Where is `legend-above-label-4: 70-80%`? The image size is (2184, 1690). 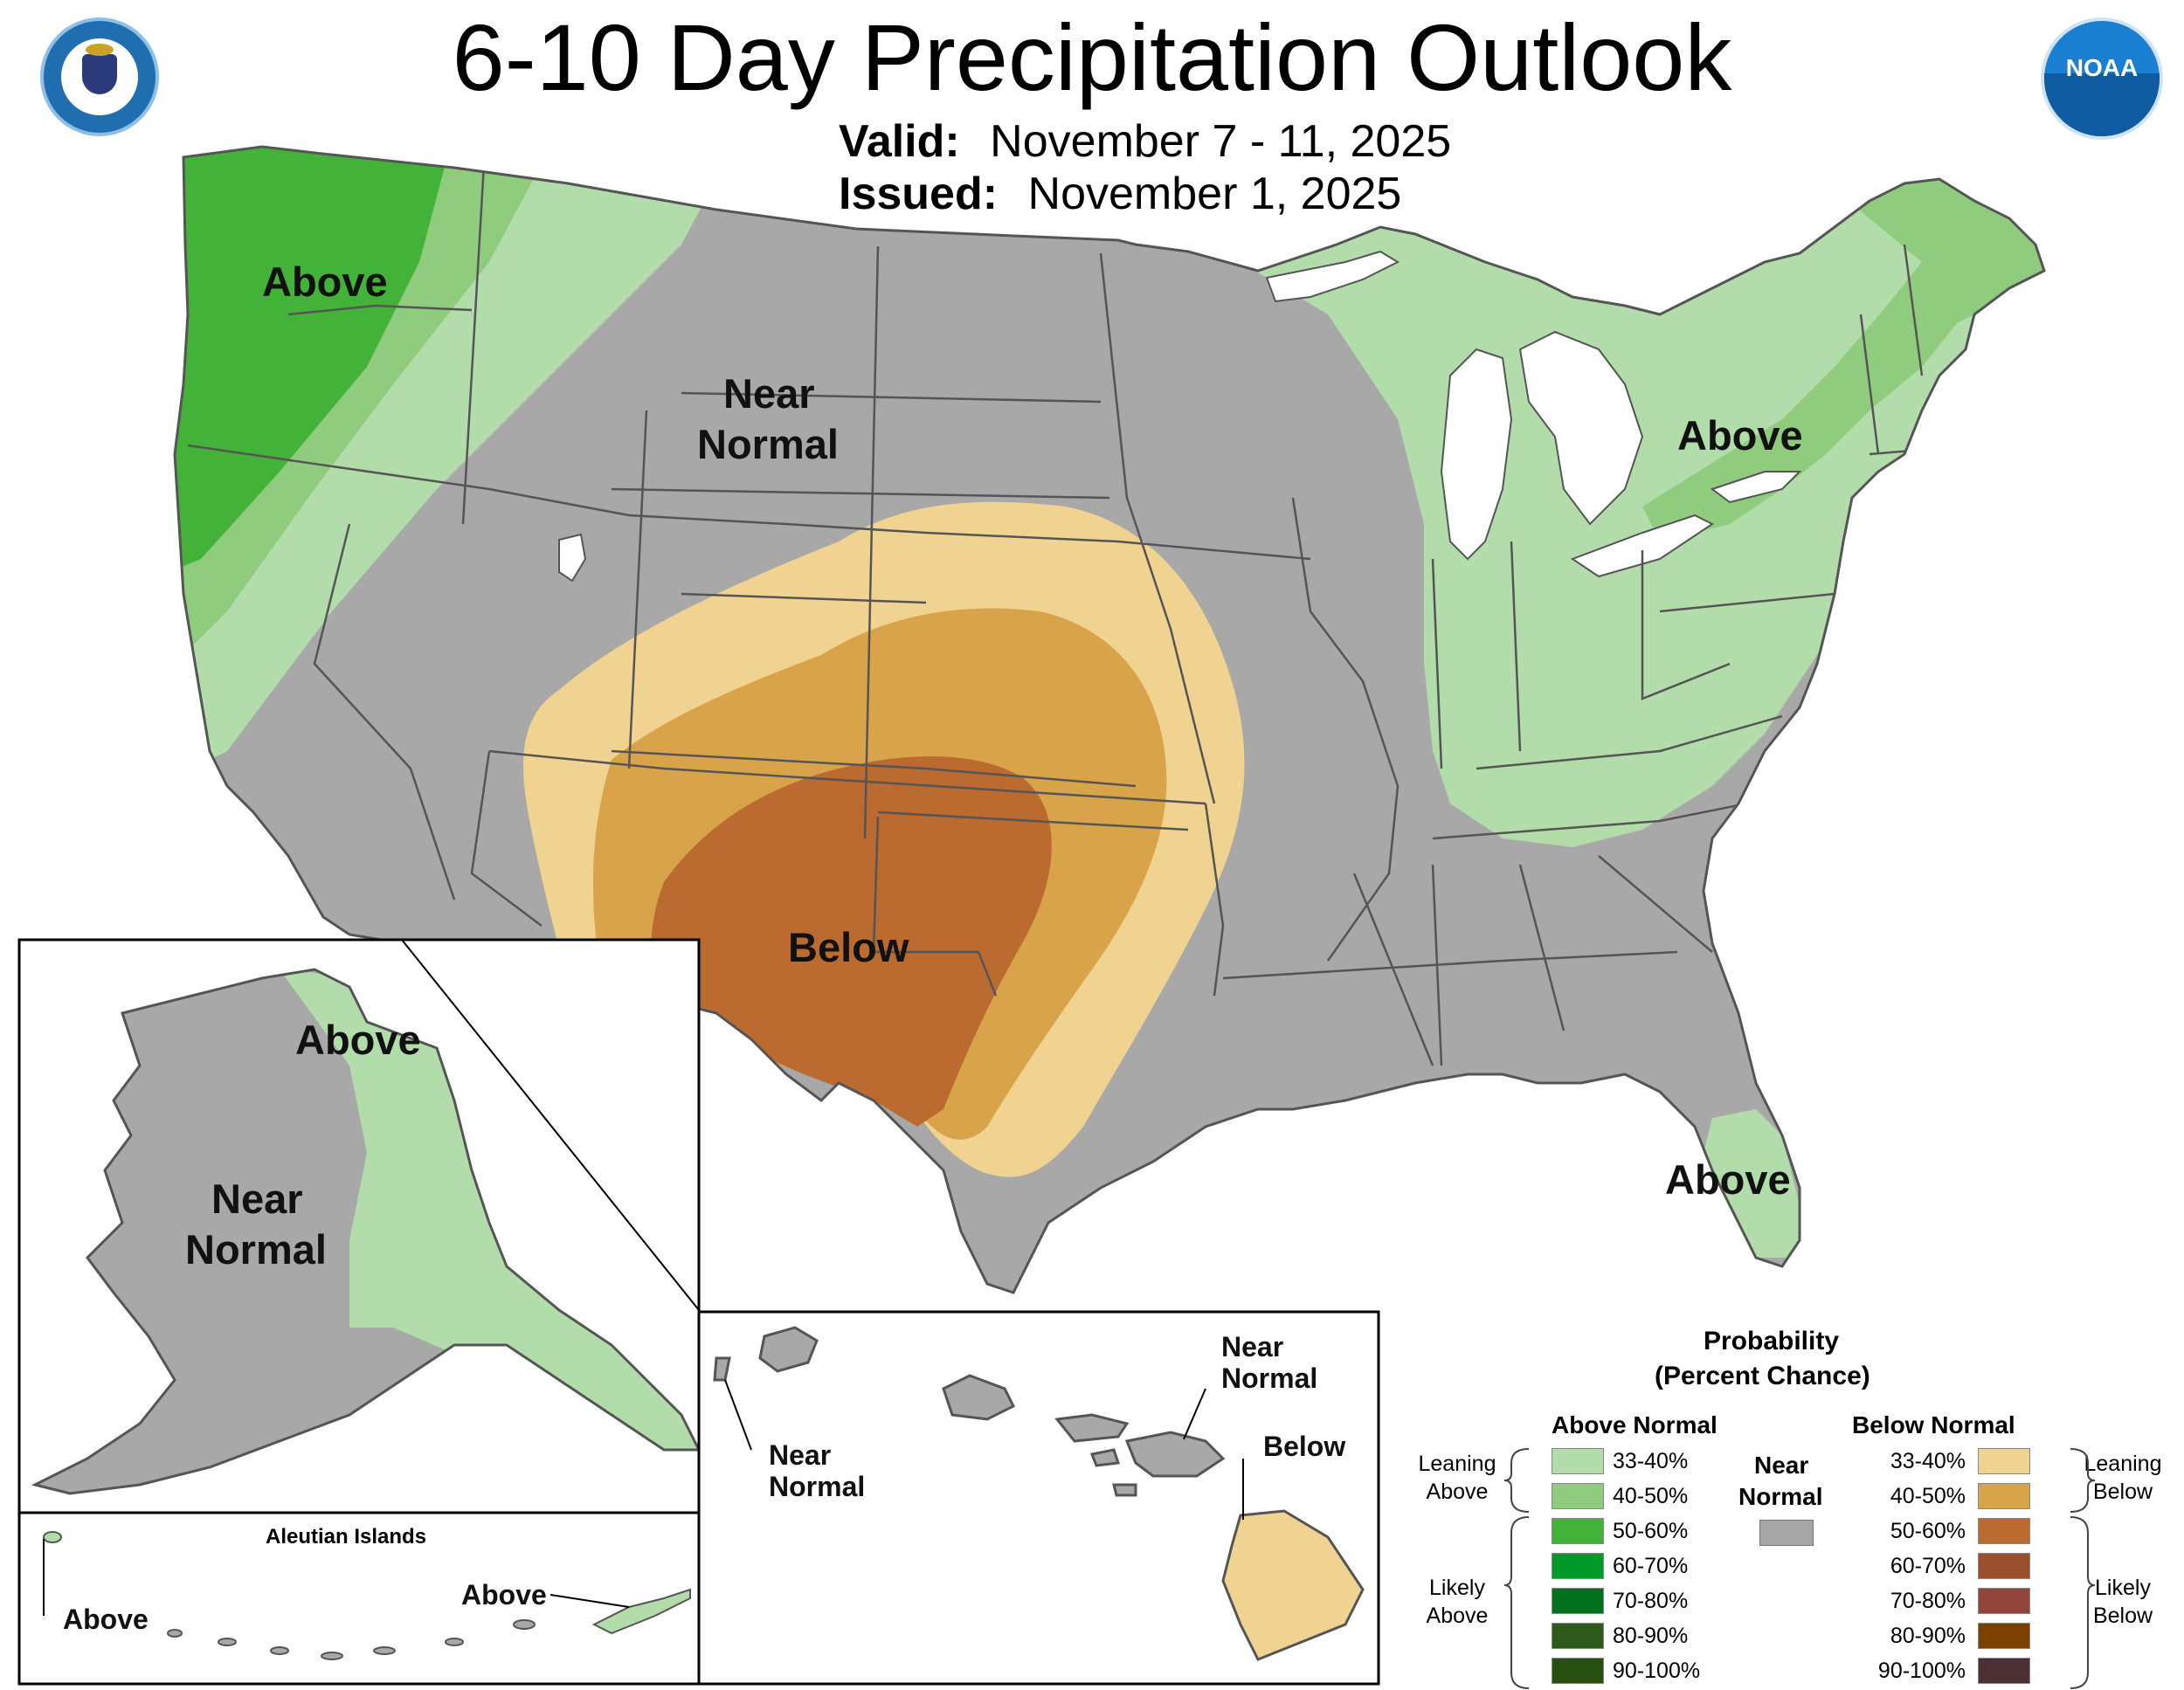
legend-above-label-4: 70-80% is located at coordinates (1651, 1601).